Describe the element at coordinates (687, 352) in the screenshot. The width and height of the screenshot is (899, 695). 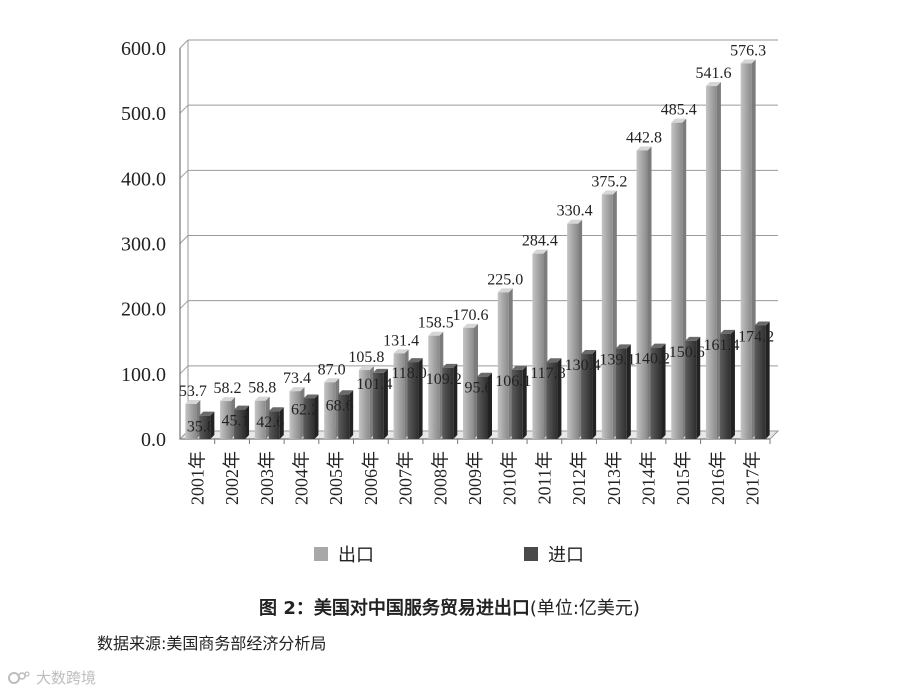
I see `data-label-import: 150.6` at that location.